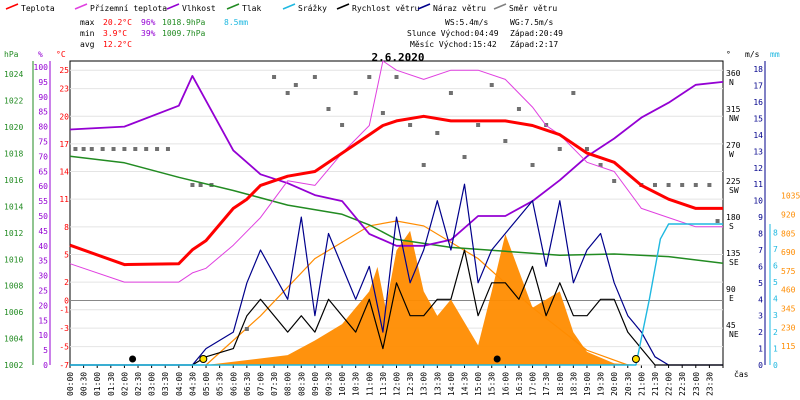 The height and width of the screenshot is (400, 800). I want to click on time-tick-label: 12:30, so click(410, 384).